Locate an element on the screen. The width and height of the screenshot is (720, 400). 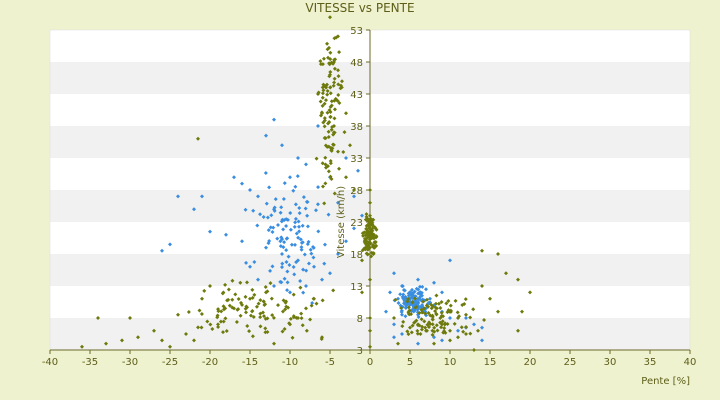
y-tick-label: 28 is located at coordinates (356, 191).